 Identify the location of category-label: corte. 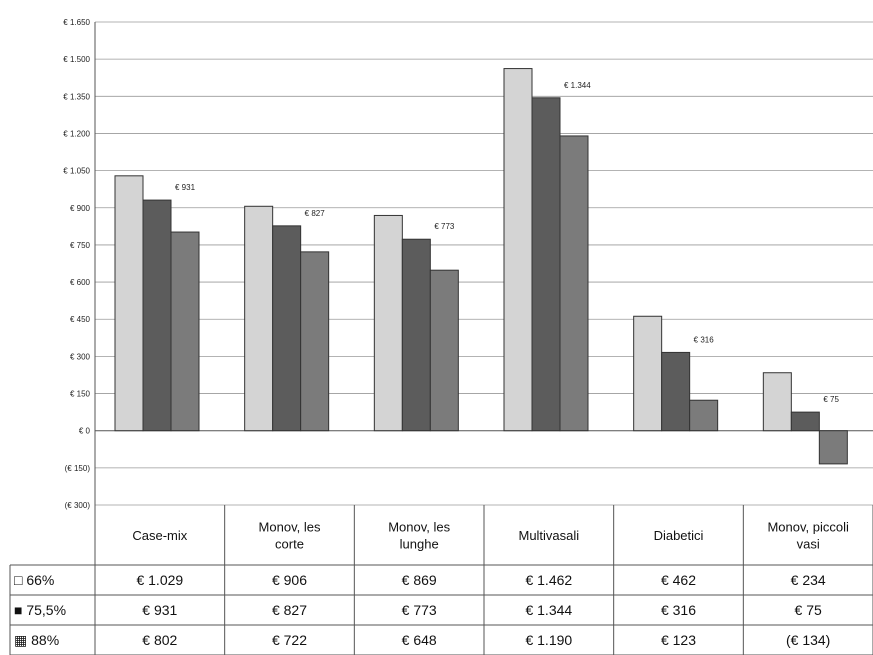
(289, 544).